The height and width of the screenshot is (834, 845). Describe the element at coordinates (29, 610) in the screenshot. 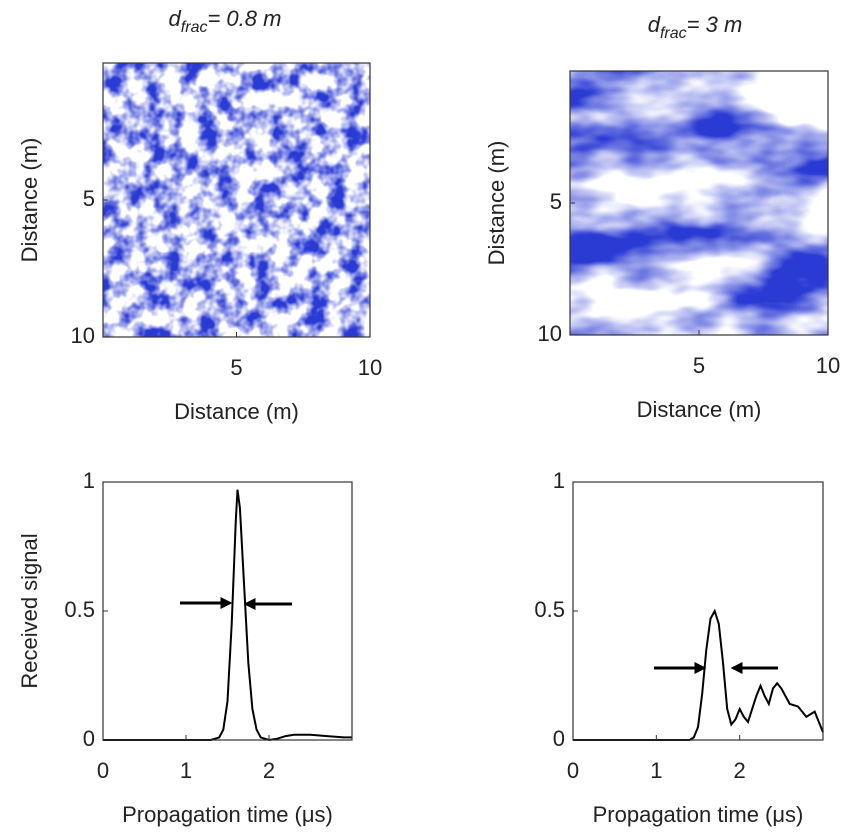

I see `y-axis-label: Received signal` at that location.